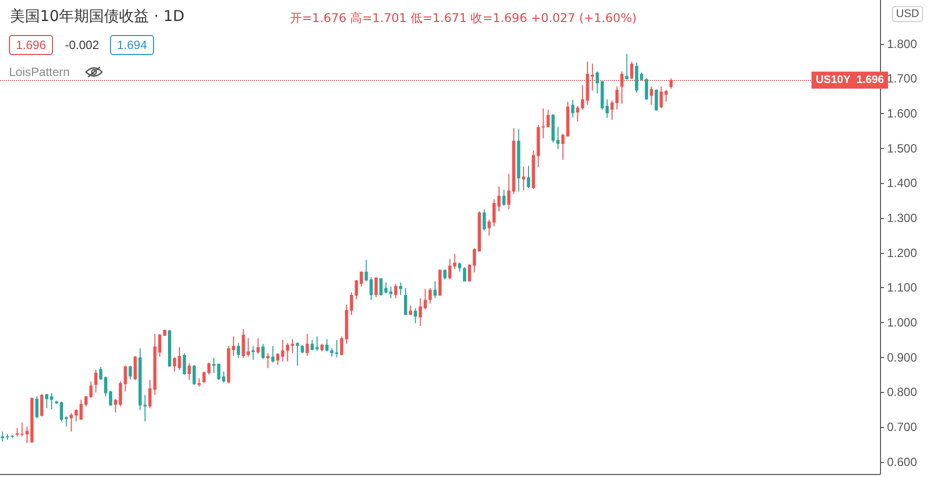  What do you see at coordinates (463, 18) in the screenshot?
I see `text: 开=1.676 高=1.701 低=1.671 收=1.696 +0.027 (+1.60%)` at bounding box center [463, 18].